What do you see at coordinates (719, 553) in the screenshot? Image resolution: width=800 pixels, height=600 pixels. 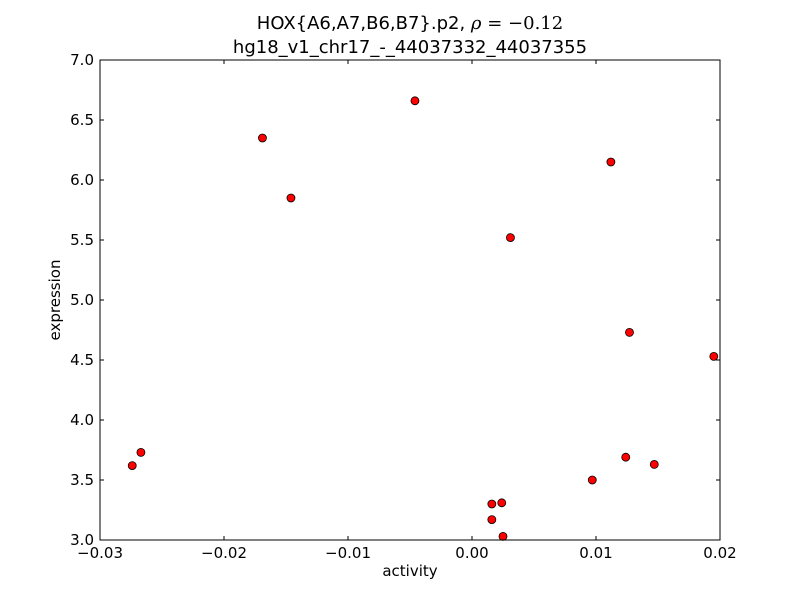 I see `x-tick-label: 0.02` at bounding box center [719, 553].